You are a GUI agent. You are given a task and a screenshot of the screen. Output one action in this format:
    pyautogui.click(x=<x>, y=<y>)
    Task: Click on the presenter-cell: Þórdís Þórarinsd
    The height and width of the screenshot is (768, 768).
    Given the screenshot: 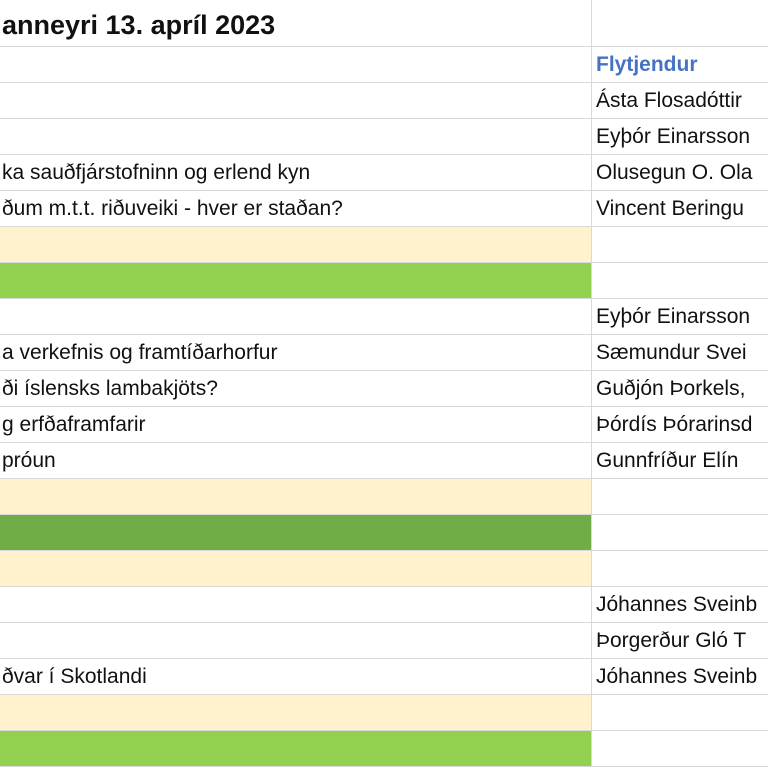 What is the action you would take?
    pyautogui.click(x=679, y=424)
    